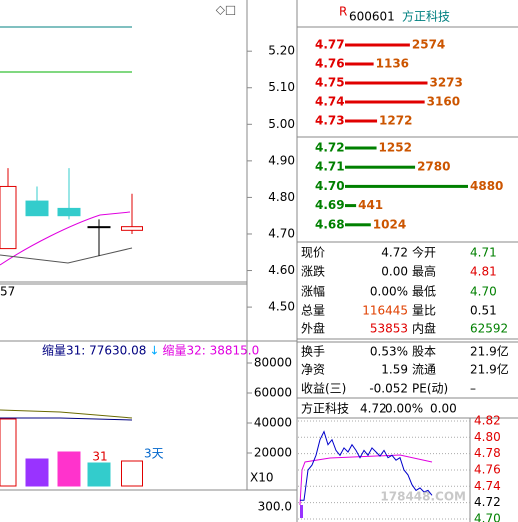  Describe the element at coordinates (94, 350) in the screenshot. I see `volume-legend: 缩量31: 77630.08` at that location.